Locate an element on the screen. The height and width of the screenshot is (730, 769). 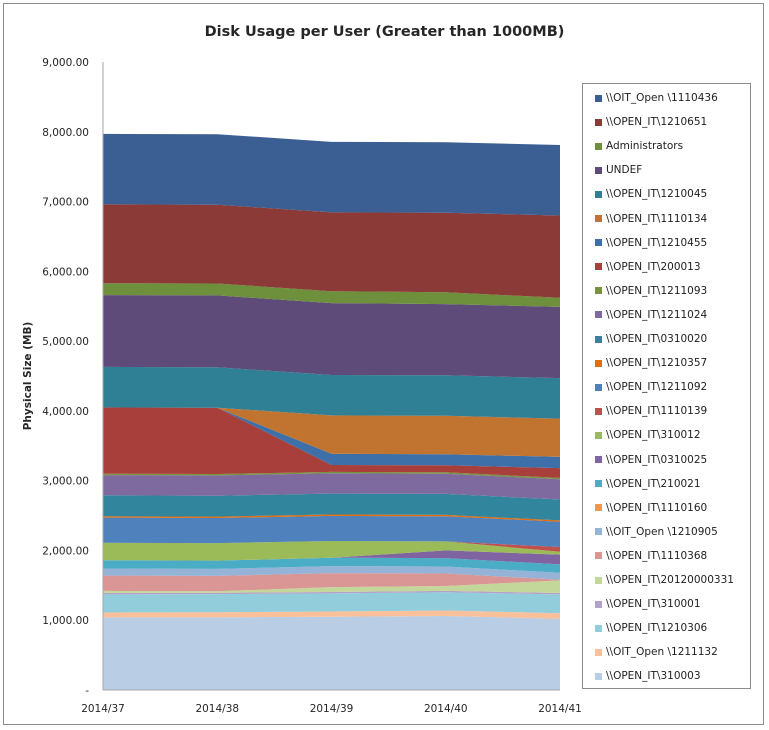
legend-item: \\OPEN_IT\1210306 is located at coordinates (651, 628).